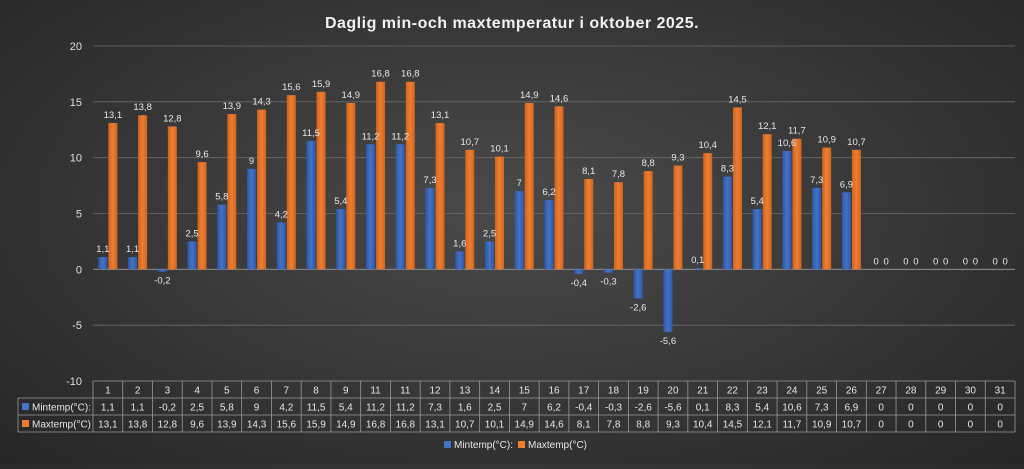 This screenshot has width=1024, height=469. Describe the element at coordinates (608, 282) in the screenshot. I see `min-temp-data-label: -0,3` at that location.